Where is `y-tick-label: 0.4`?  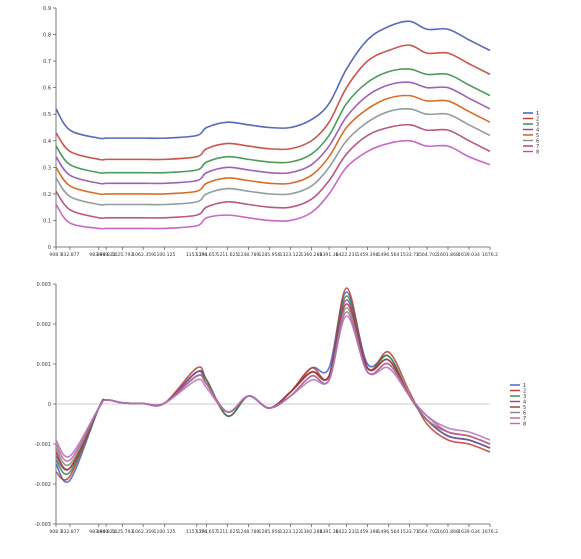 y-tick-label: 0.4 is located at coordinates (47, 142).